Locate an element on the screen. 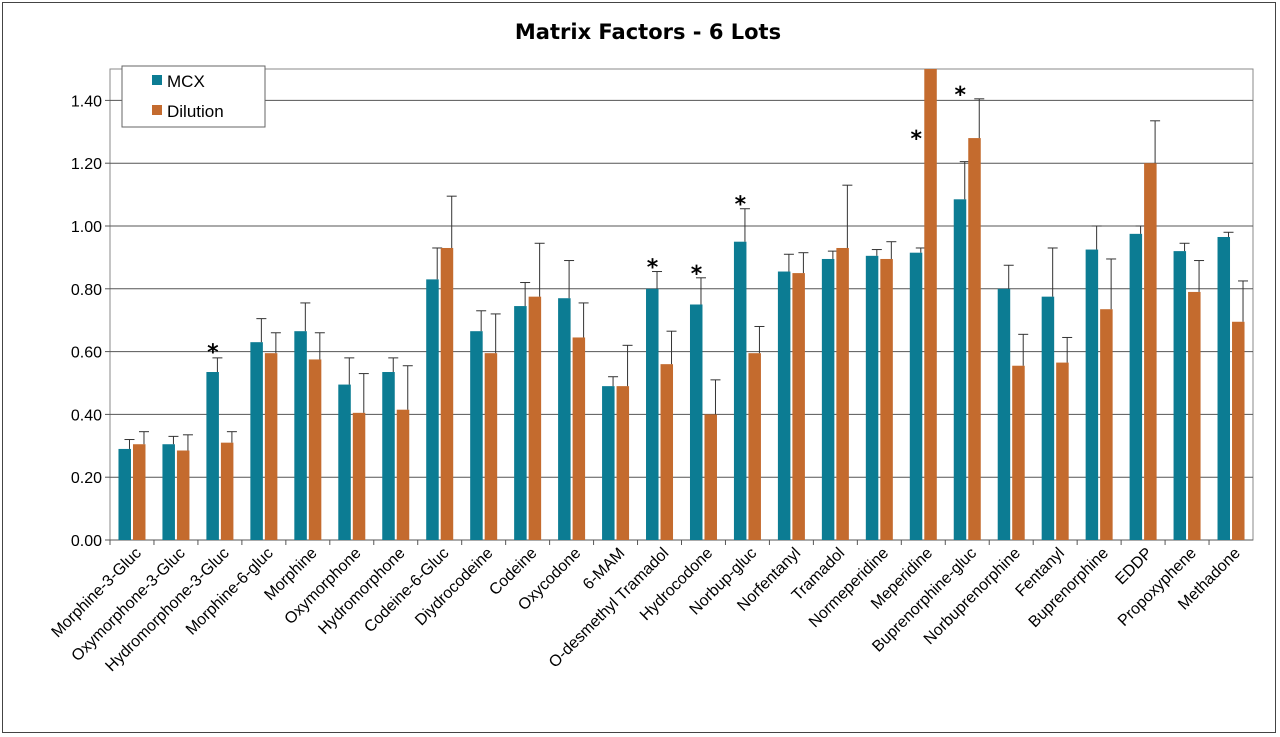 The width and height of the screenshot is (1280, 737). legend-swatch-dilution is located at coordinates (157, 110).